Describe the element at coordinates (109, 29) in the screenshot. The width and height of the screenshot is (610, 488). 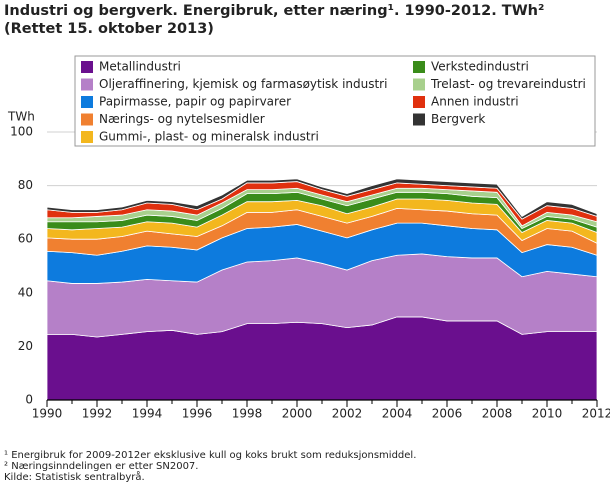
I see `chart-subtitle: (Rettet 15. oktober 2013)` at that location.